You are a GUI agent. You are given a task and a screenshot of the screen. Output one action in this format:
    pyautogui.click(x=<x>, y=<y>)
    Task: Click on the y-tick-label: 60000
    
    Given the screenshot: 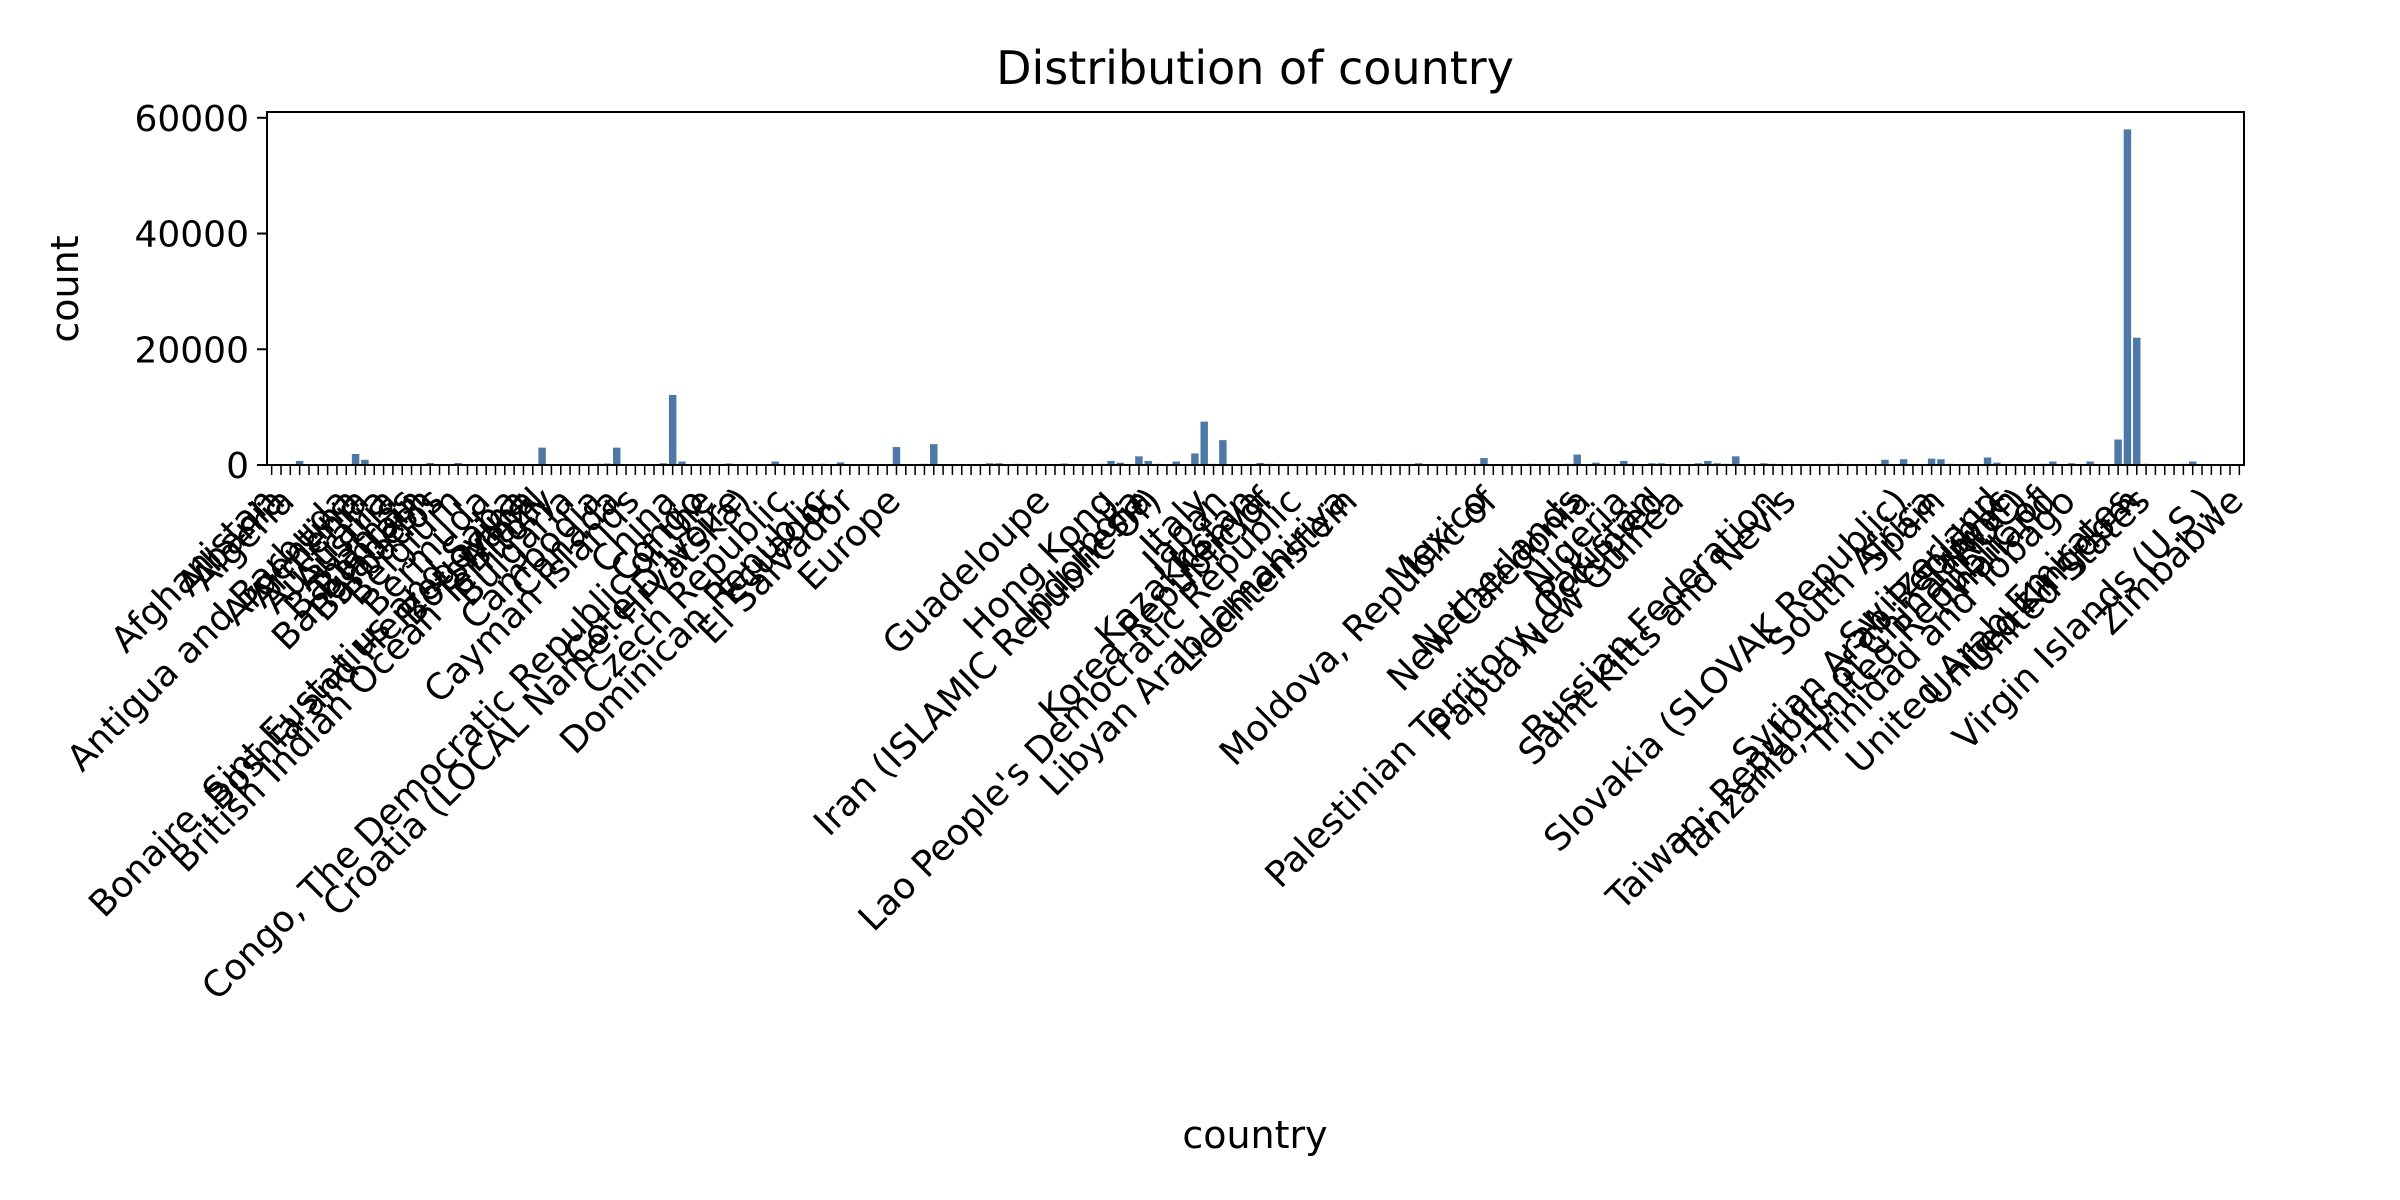 What is the action you would take?
    pyautogui.click(x=191, y=119)
    